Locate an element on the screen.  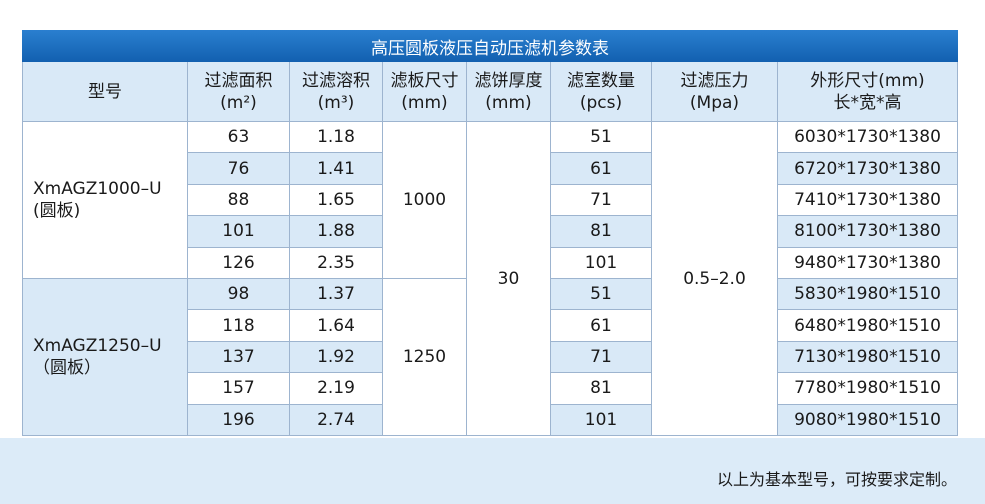
header-cell: 过滤溶积 (m³) is located at coordinates (336, 92).